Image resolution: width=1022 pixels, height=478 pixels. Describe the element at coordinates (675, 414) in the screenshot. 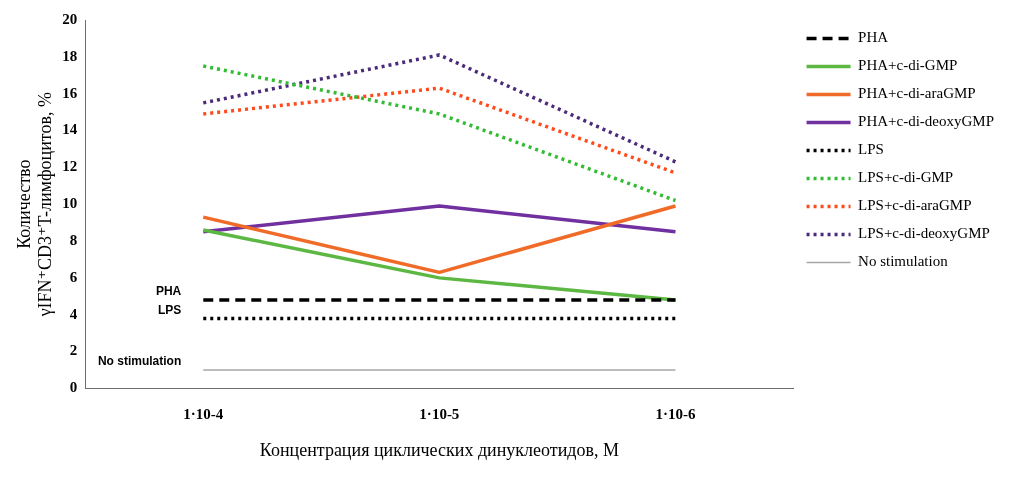

I see `x-tick-label: 1·10-6` at that location.